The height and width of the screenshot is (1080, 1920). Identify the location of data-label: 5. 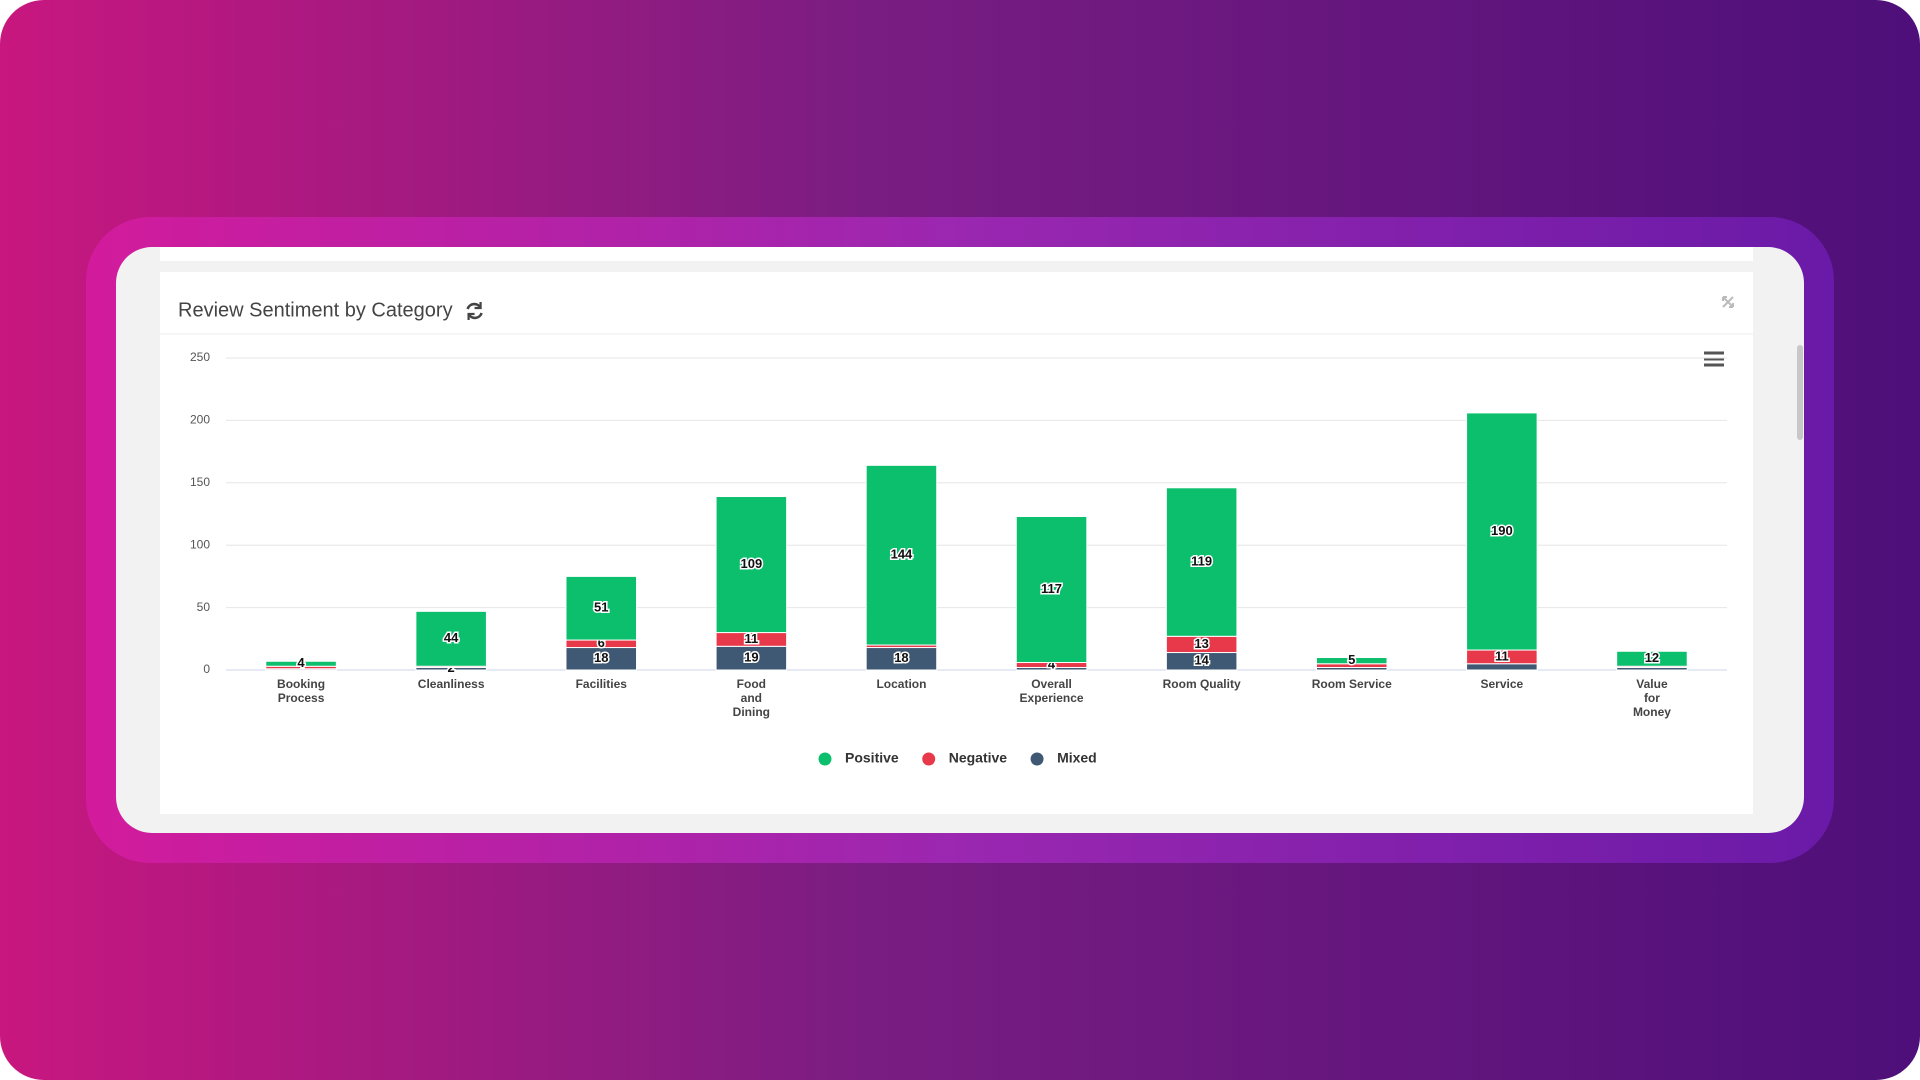
(1351, 659).